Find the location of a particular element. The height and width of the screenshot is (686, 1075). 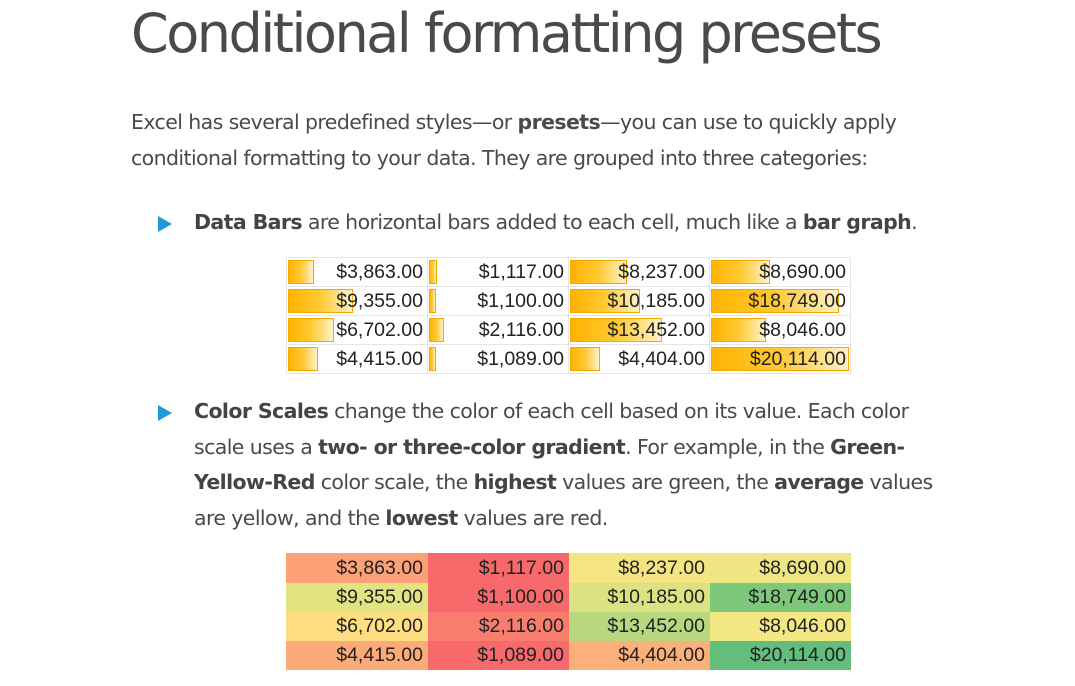

data-bar-cell: $8,237.00 is located at coordinates (639, 272).